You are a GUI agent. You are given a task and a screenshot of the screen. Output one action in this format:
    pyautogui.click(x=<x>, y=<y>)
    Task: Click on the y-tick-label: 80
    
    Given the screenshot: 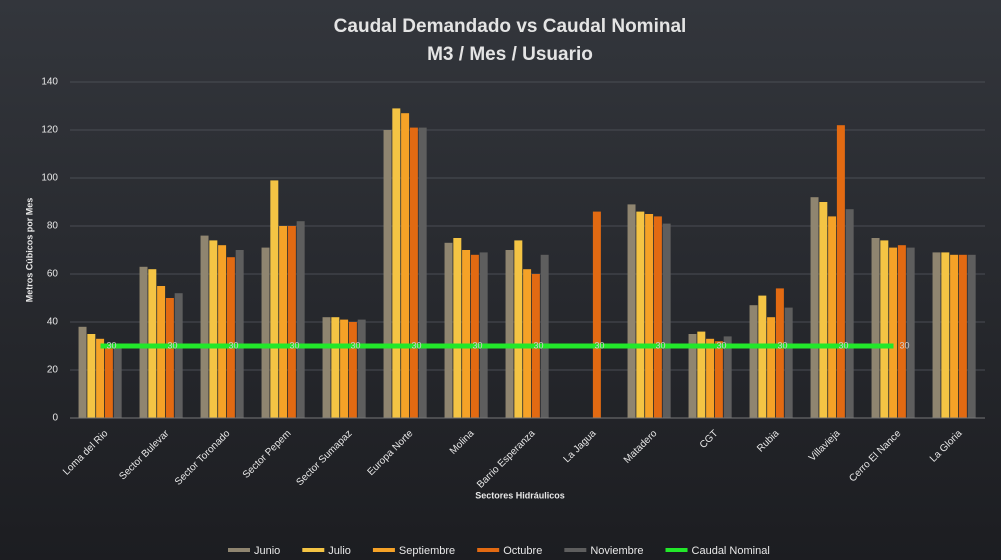 What is the action you would take?
    pyautogui.click(x=53, y=226)
    